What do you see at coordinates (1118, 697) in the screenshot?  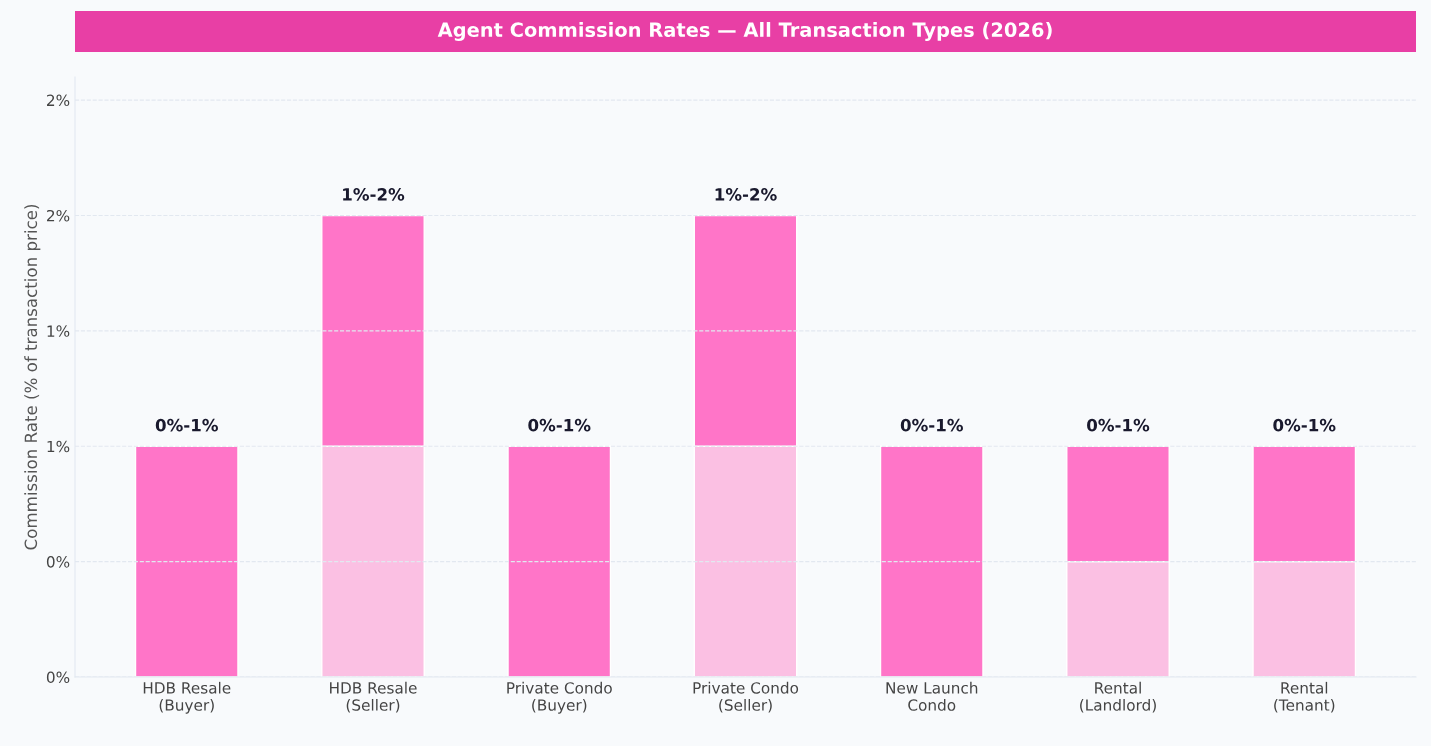 I see `x-tick-label: Rental (Landlord)` at bounding box center [1118, 697].